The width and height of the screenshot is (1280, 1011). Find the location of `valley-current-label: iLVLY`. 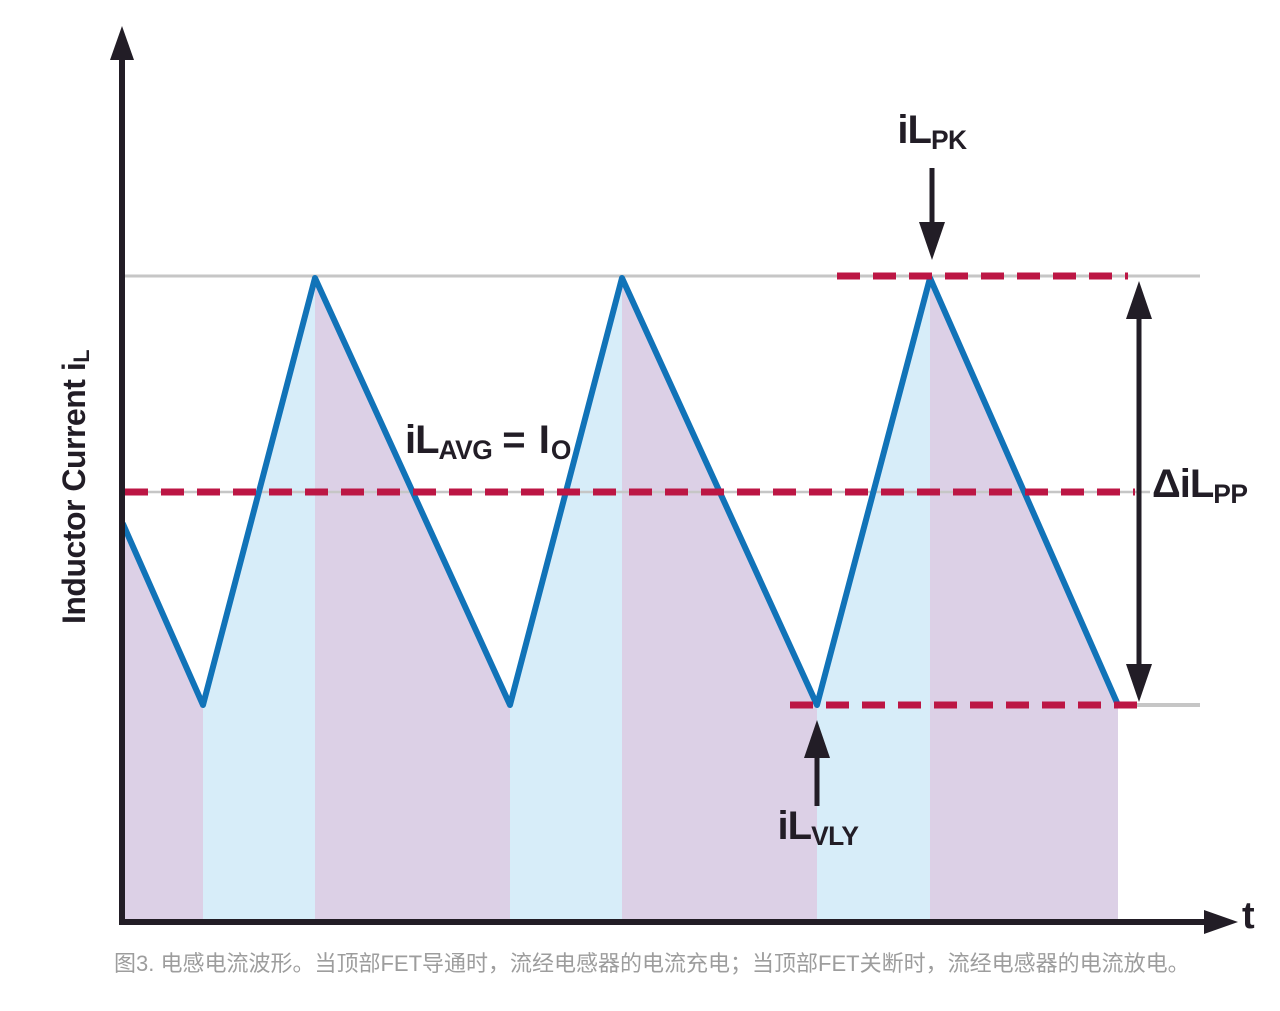

valley-current-label: iLVLY is located at coordinates (818, 826).